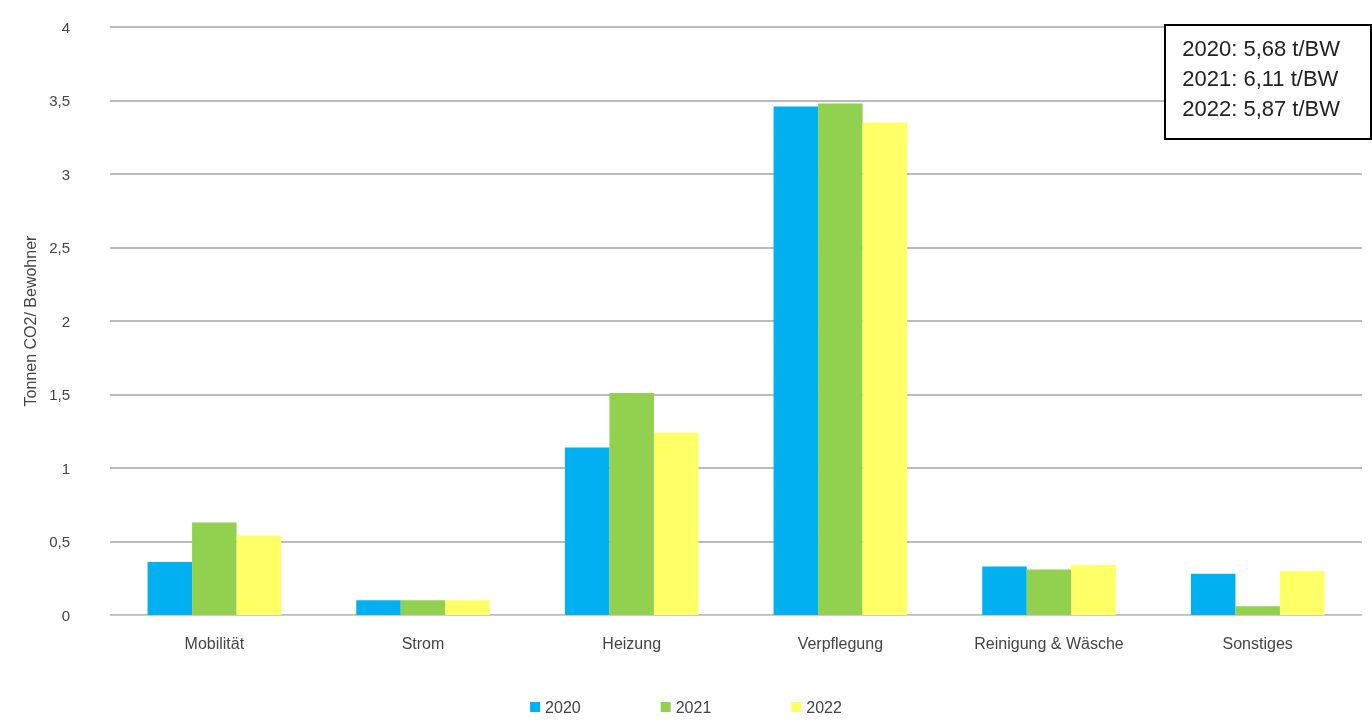  I want to click on legend-label: 2022, so click(824, 707).